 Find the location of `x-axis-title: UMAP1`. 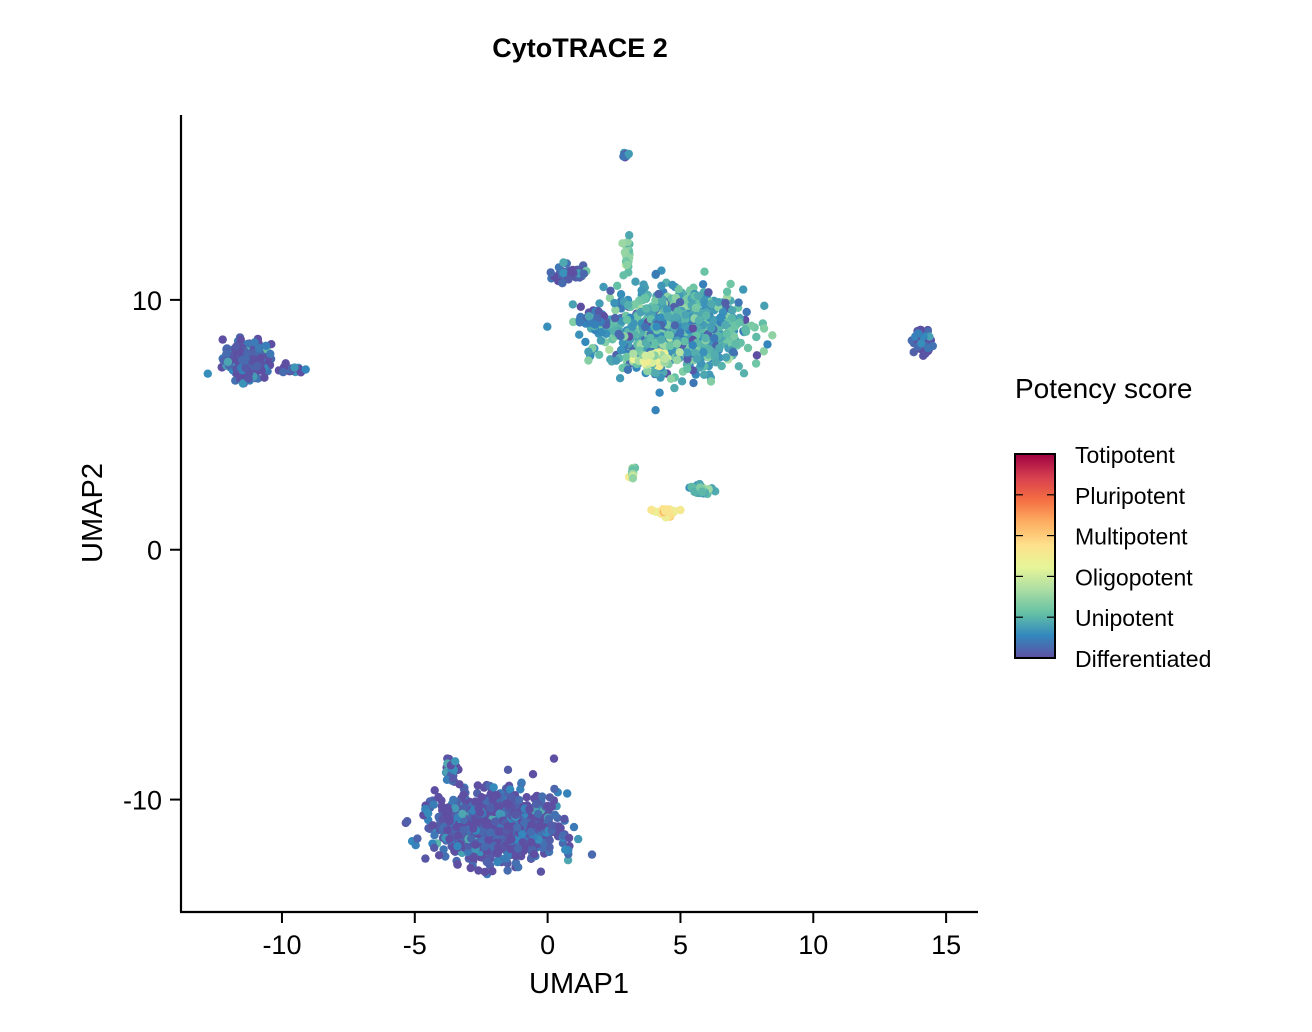

x-axis-title: UMAP1 is located at coordinates (579, 984).